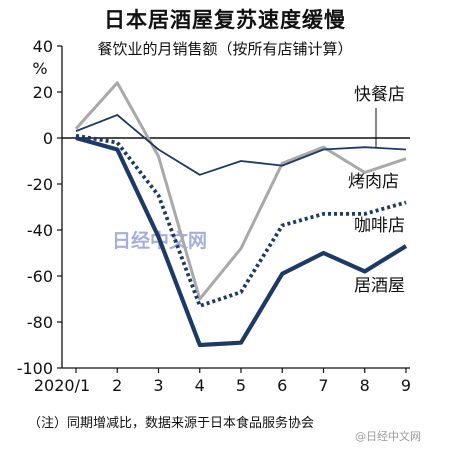  I want to click on x-tick-label: 5, so click(241, 385).